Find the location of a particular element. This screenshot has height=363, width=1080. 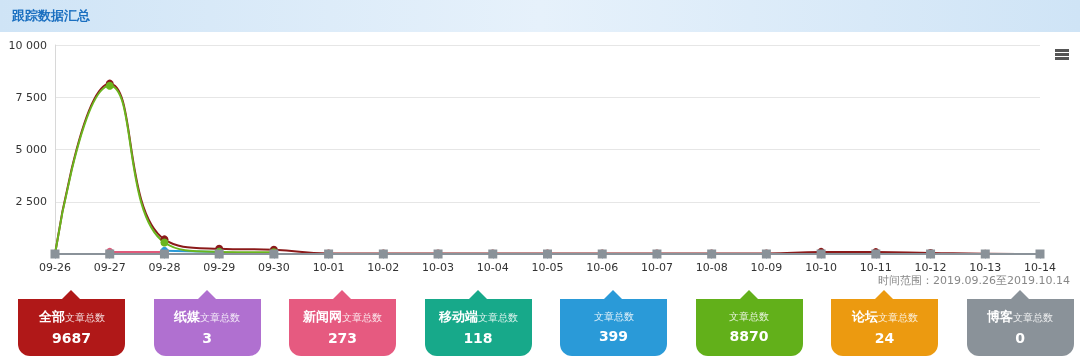

category-label: 纸媒 is located at coordinates (187, 316).